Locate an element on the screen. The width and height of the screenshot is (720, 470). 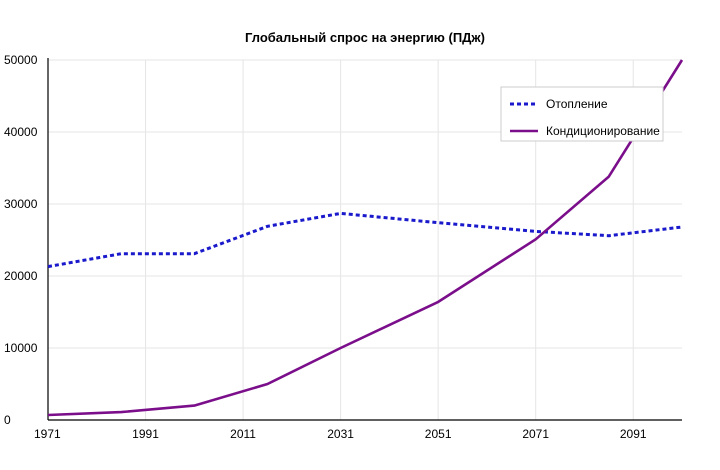
x-tick-label: 2031 is located at coordinates (340, 434).